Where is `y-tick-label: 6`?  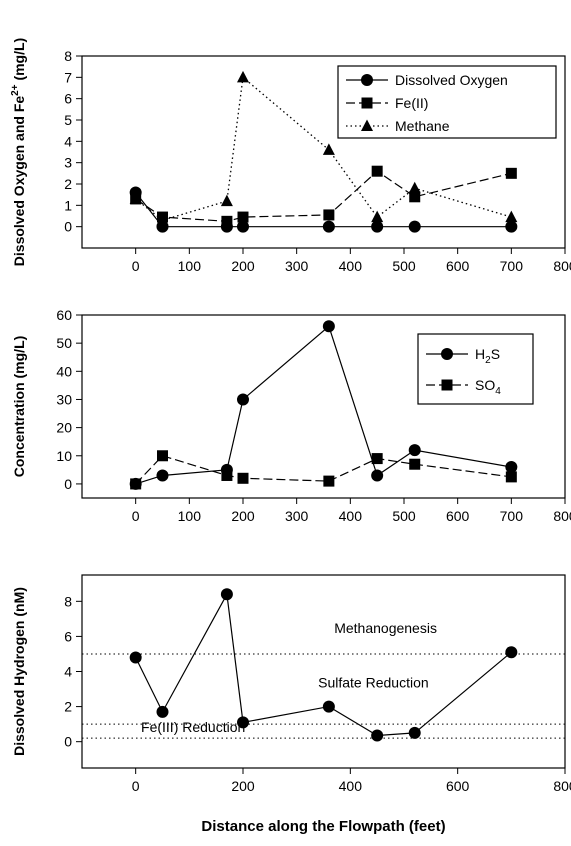
y-tick-label: 6 is located at coordinates (68, 636).